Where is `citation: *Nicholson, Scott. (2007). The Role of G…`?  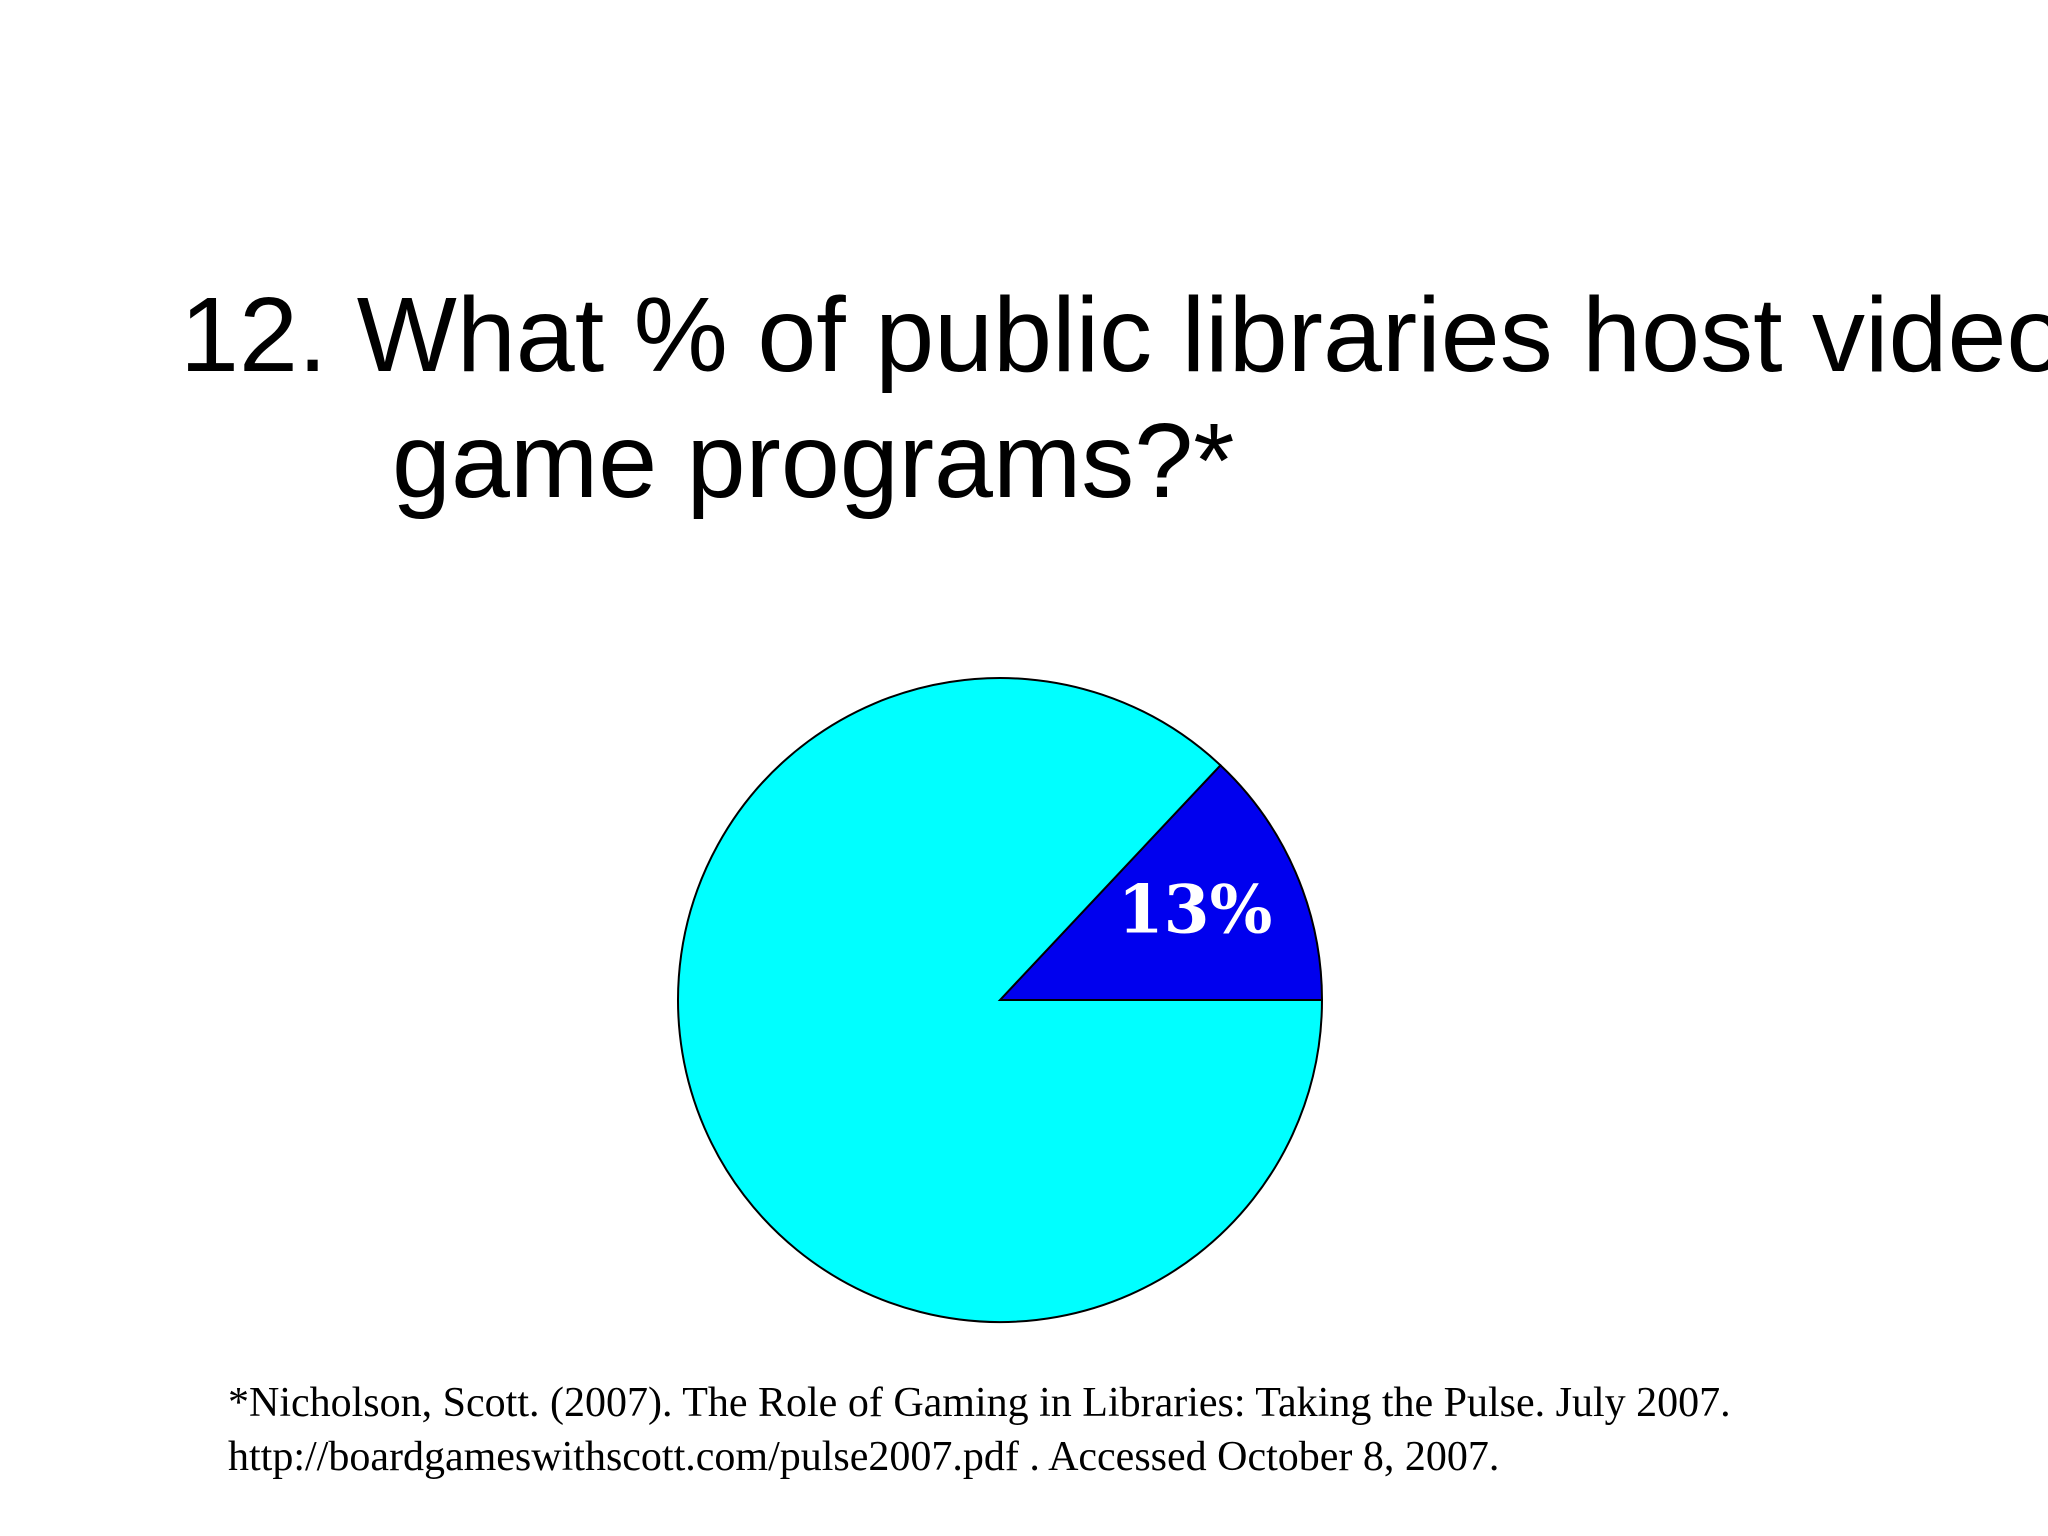 citation: *Nicholson, Scott. (2007). The Role of G… is located at coordinates (1123, 1430).